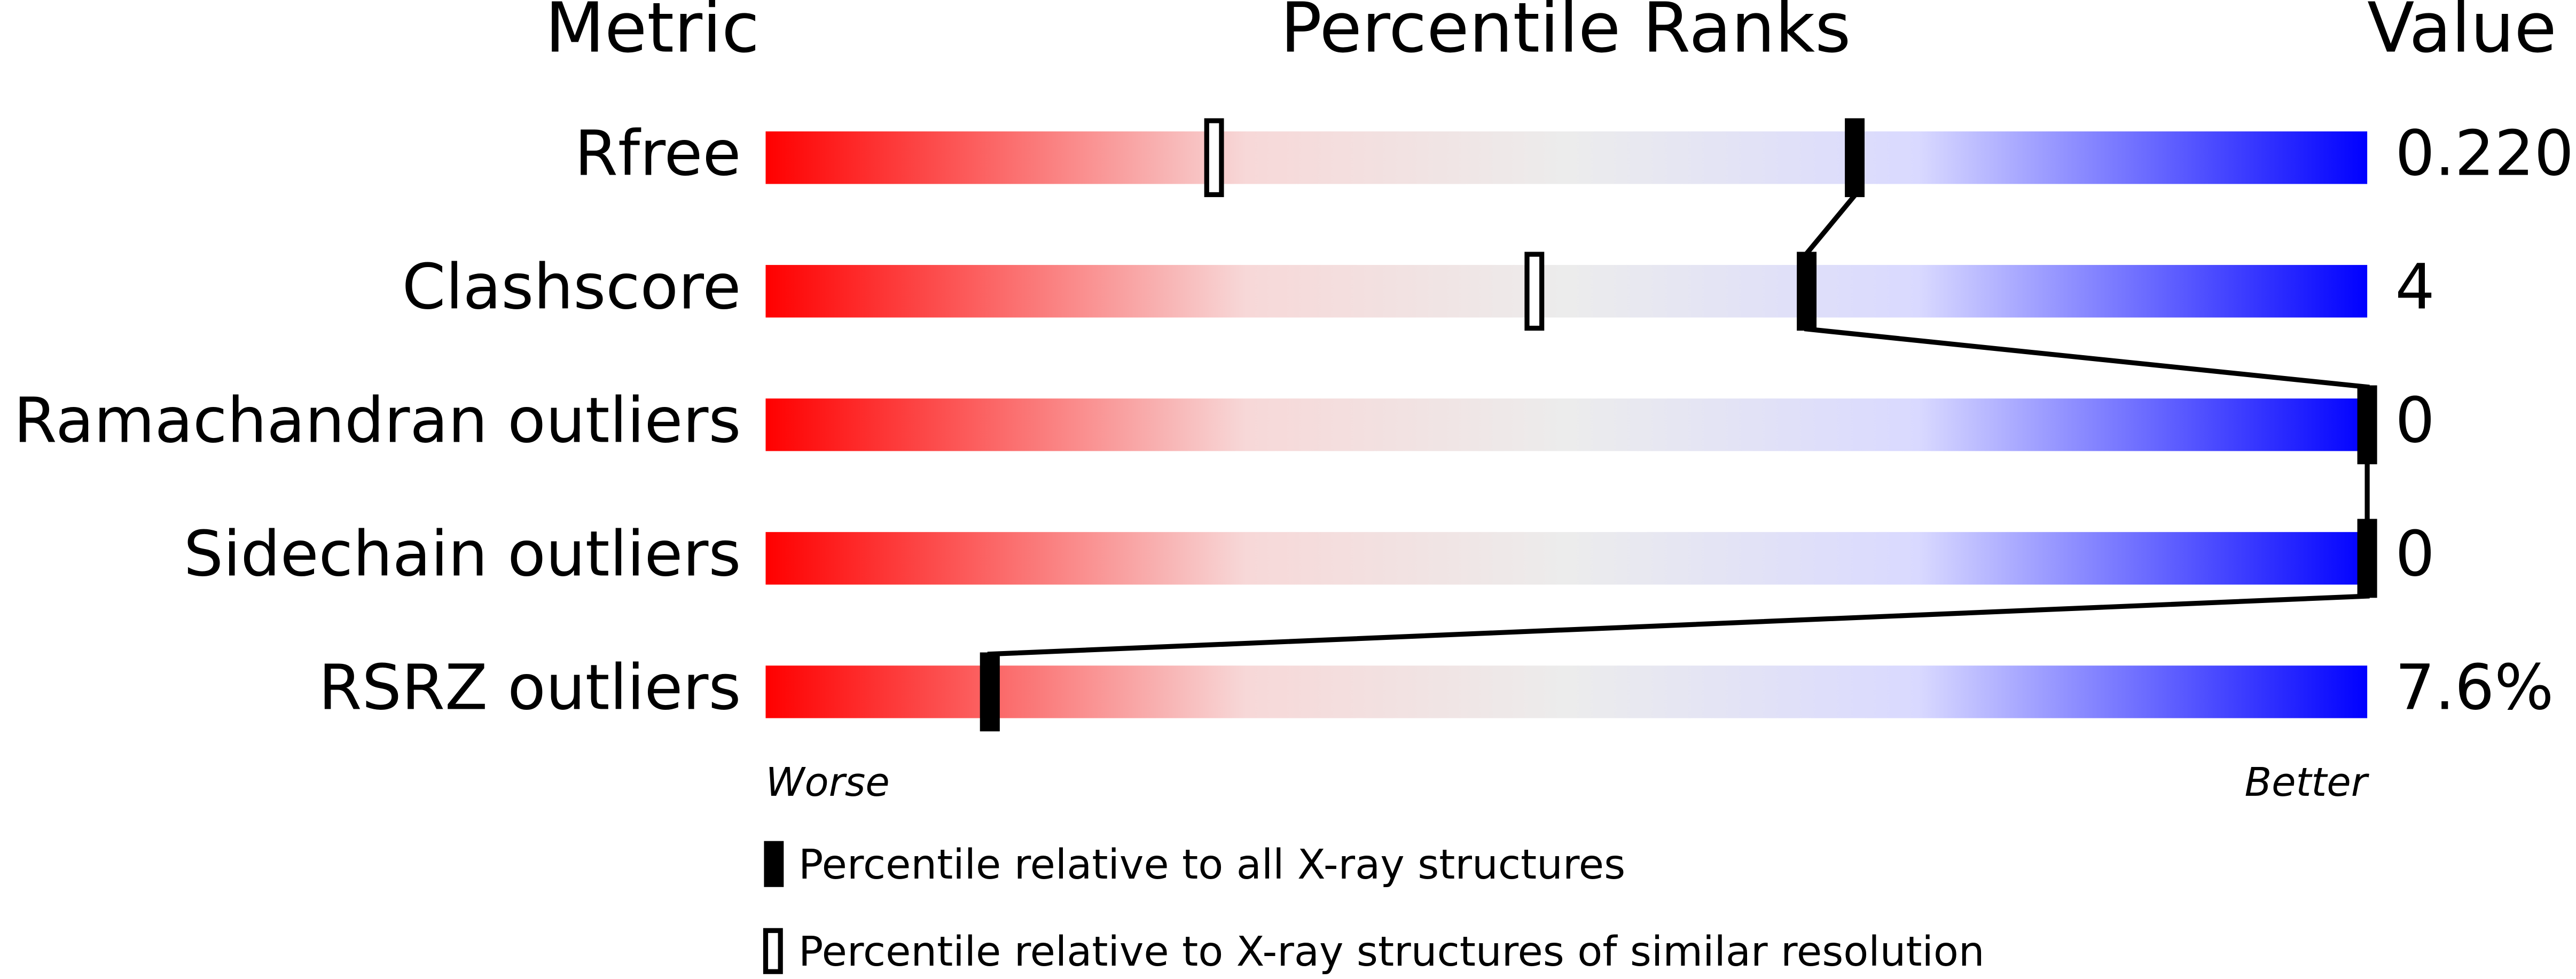 This screenshot has width=2576, height=979. Describe the element at coordinates (2306, 782) in the screenshot. I see `better-label: Better` at that location.